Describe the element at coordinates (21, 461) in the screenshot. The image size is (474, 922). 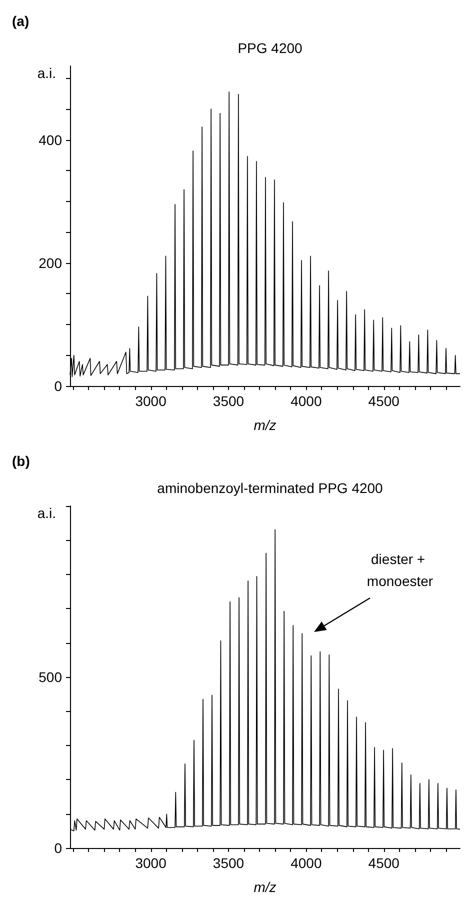
I see `text: (b)` at that location.